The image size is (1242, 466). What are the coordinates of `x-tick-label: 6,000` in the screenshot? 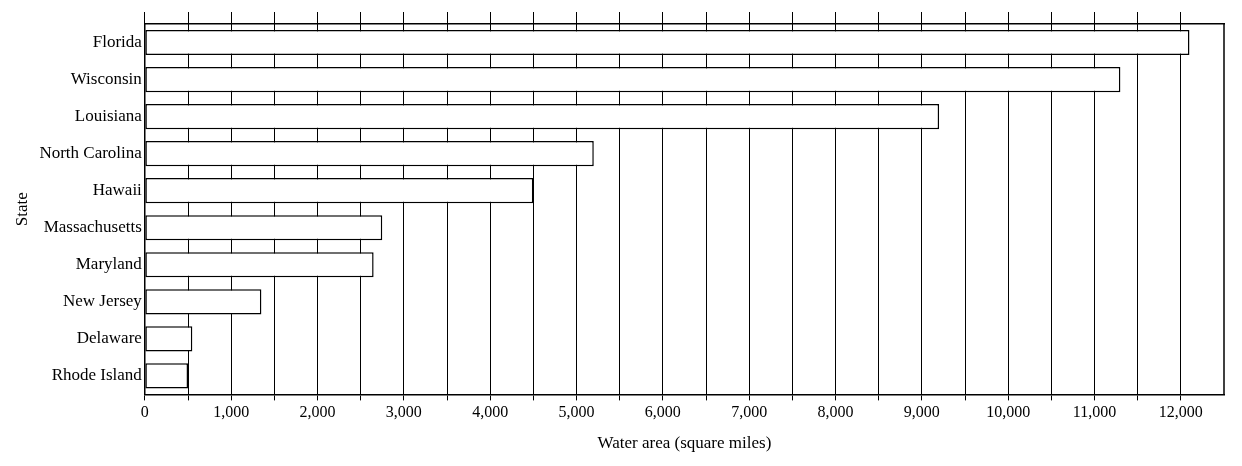 It's located at (662, 412).